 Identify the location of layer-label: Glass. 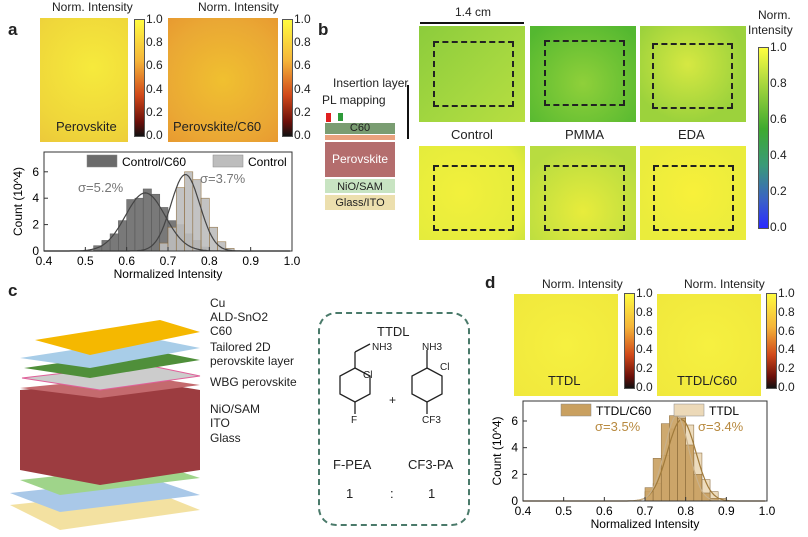
(225, 438).